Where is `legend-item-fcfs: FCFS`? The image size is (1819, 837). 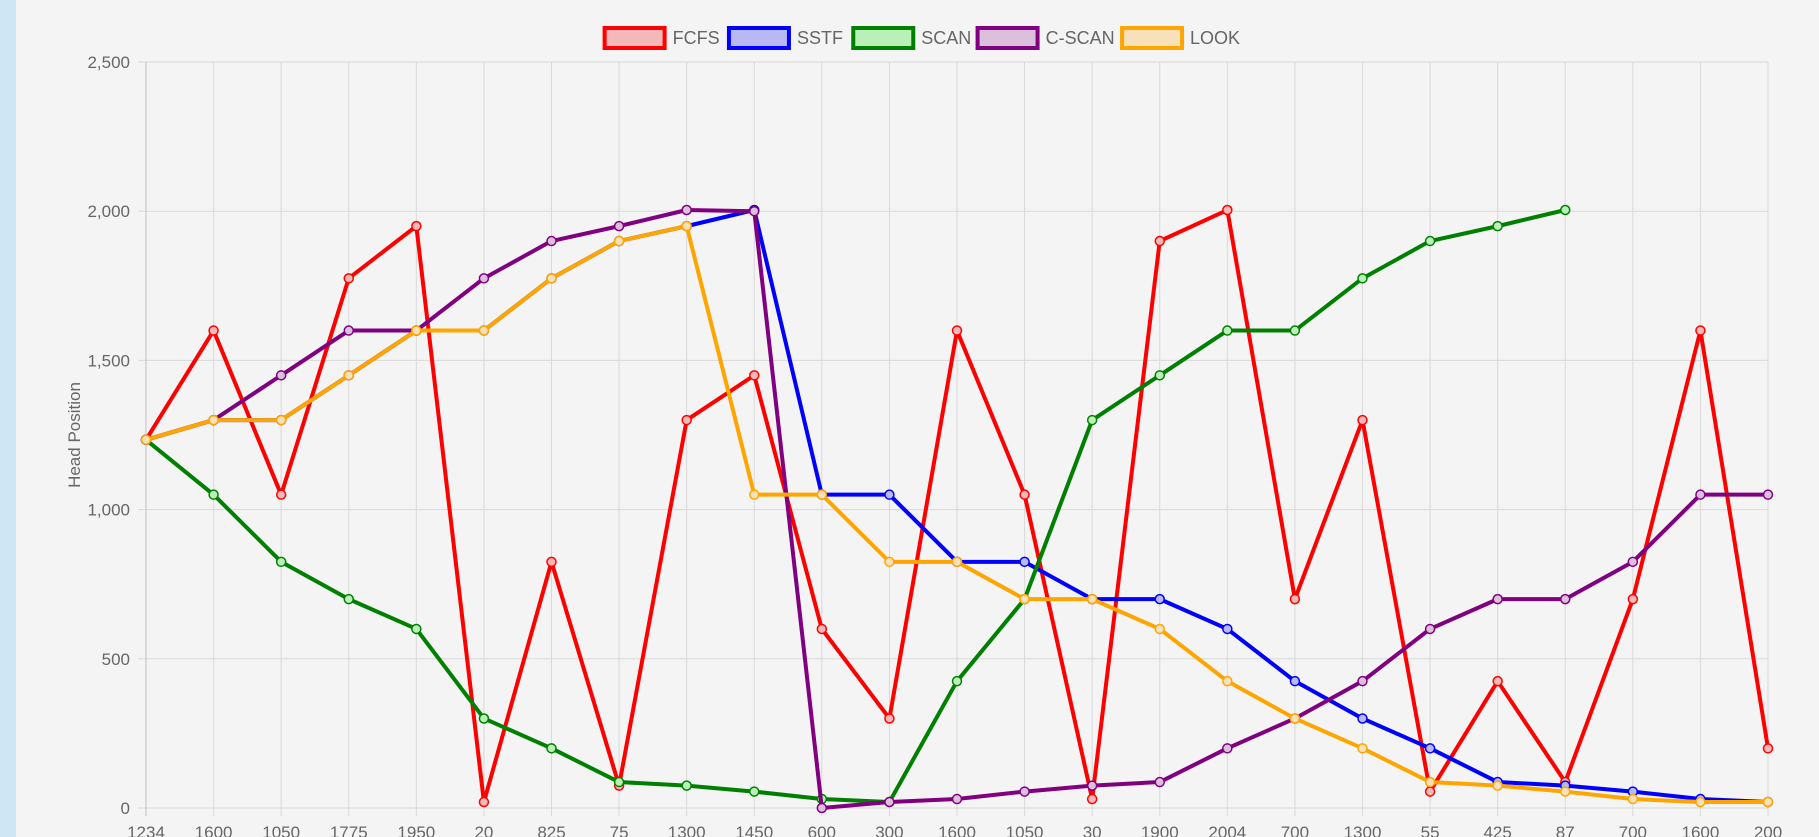 legend-item-fcfs: FCFS is located at coordinates (661, 38).